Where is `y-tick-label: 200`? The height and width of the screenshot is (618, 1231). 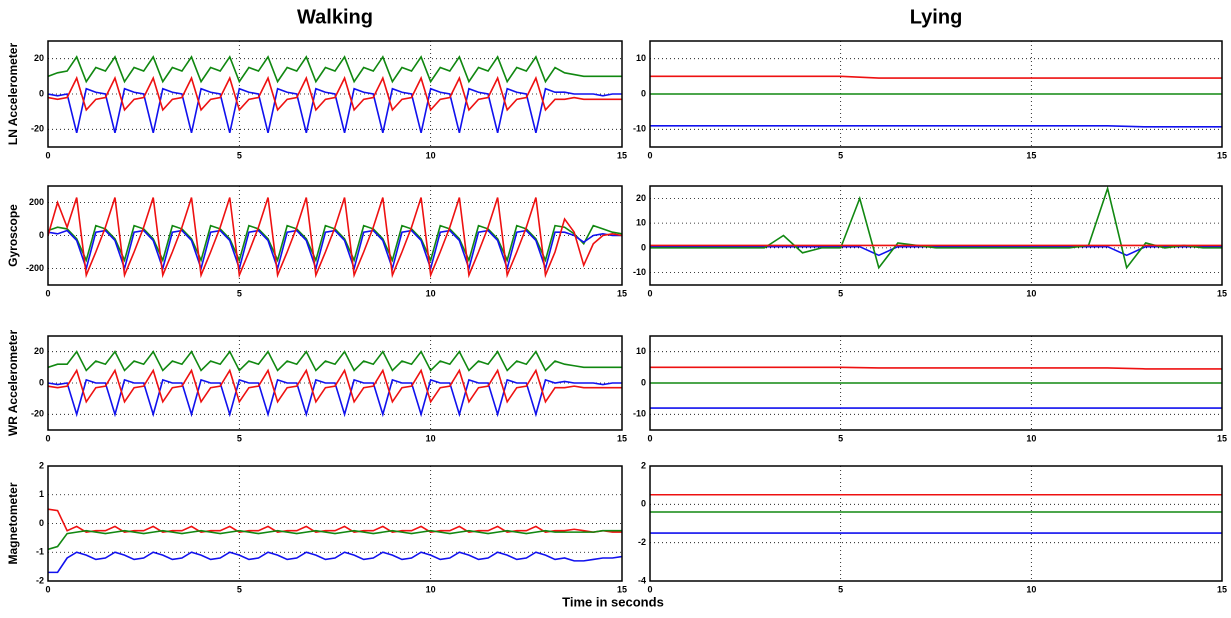
y-tick-label: 200 is located at coordinates (36, 202).